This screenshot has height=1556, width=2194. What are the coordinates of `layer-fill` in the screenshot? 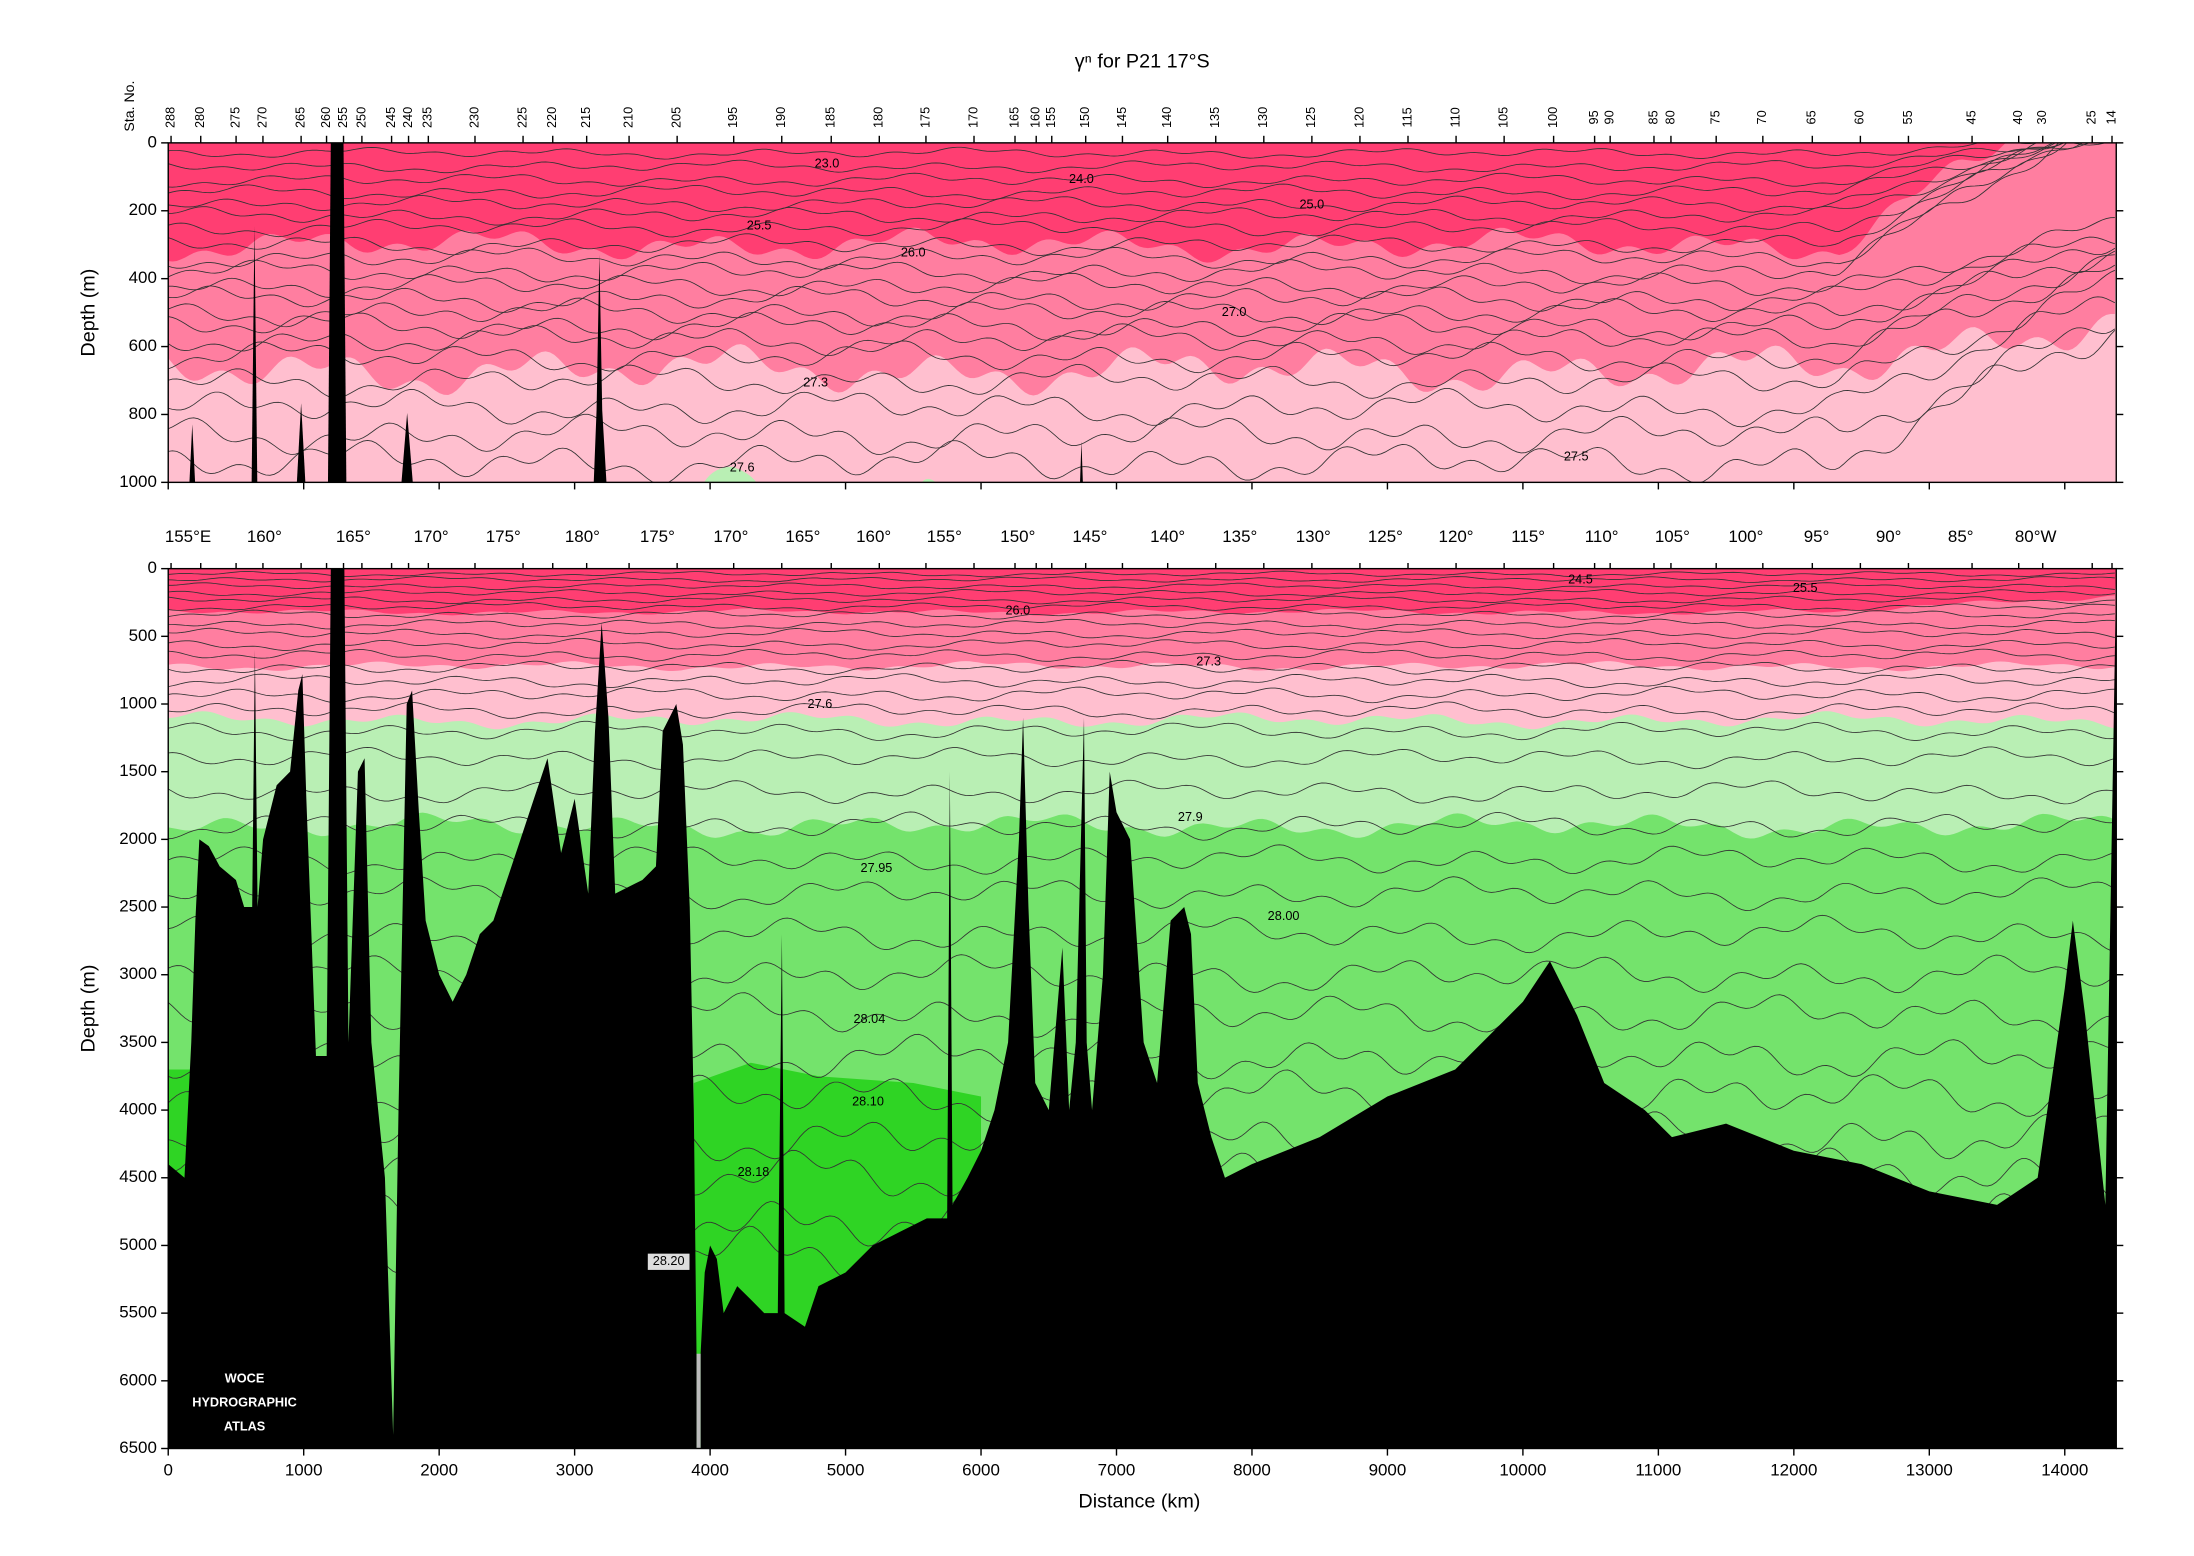 It's located at (928, 480).